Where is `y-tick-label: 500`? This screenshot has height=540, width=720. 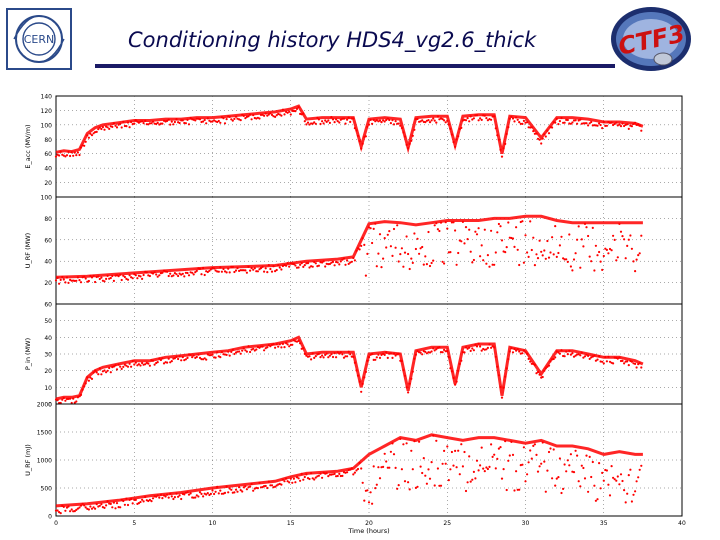
y-tick-label: 500 is located at coordinates (47, 489).